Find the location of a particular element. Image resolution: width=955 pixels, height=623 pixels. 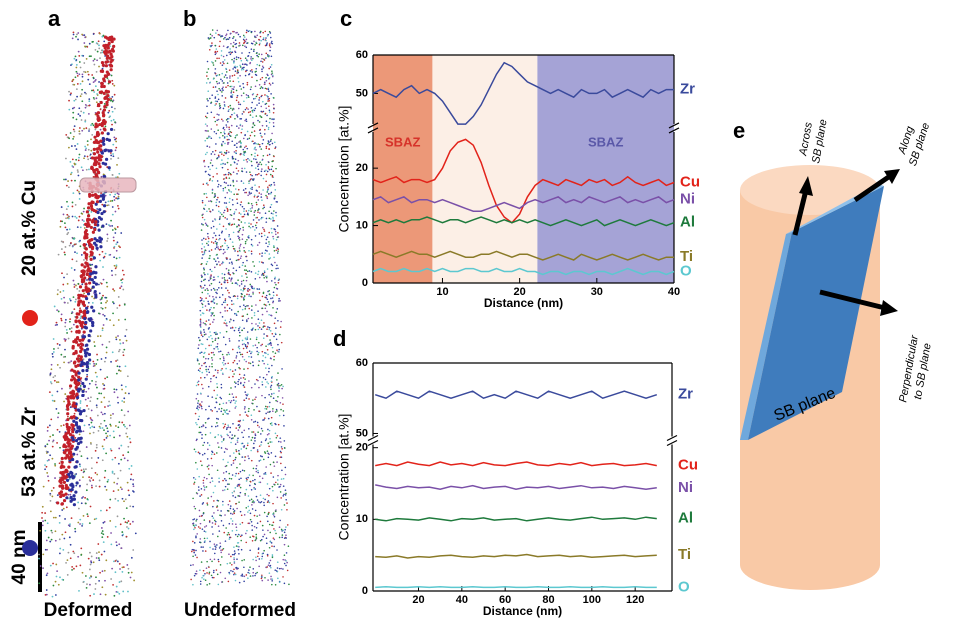

series-line is located at coordinates (523, 271).